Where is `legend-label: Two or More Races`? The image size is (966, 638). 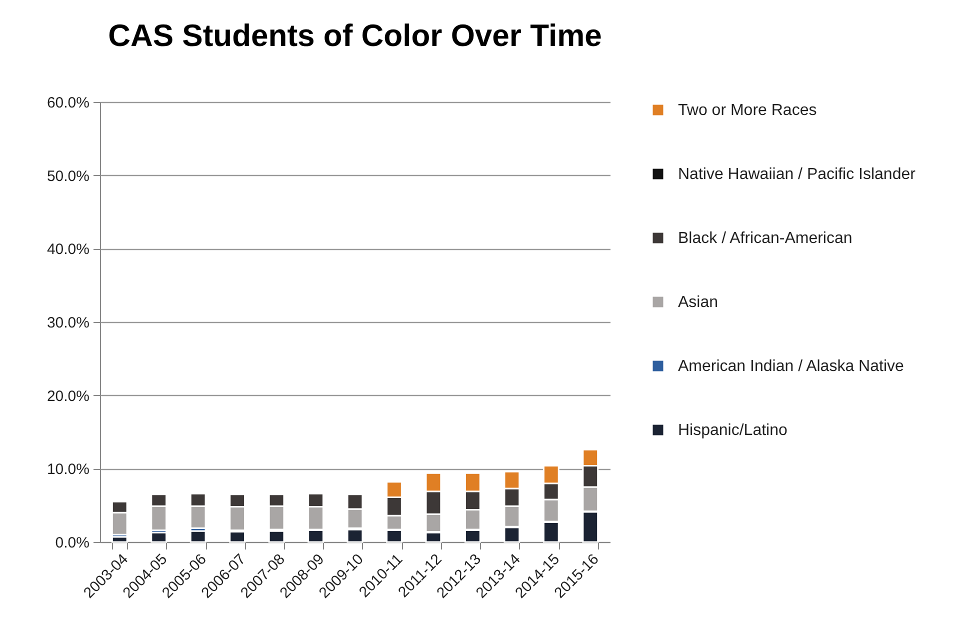
legend-label: Two or More Races is located at coordinates (747, 110).